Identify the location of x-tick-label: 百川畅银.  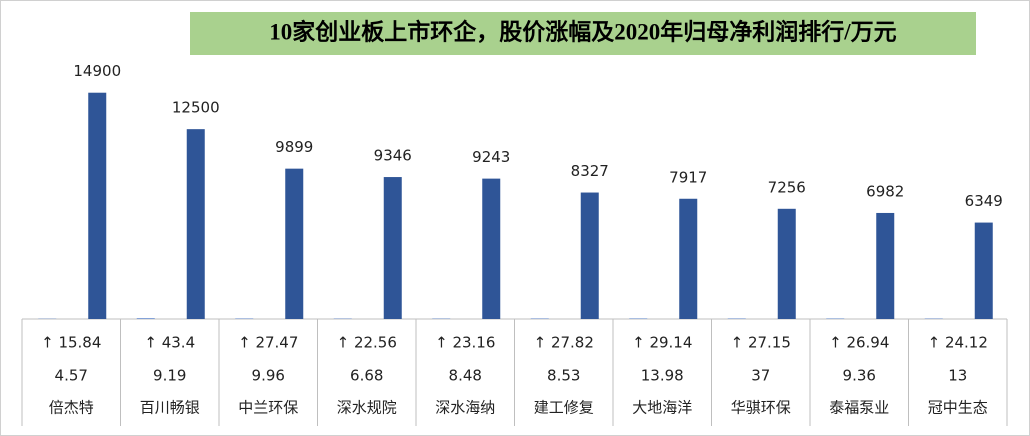
(170, 408).